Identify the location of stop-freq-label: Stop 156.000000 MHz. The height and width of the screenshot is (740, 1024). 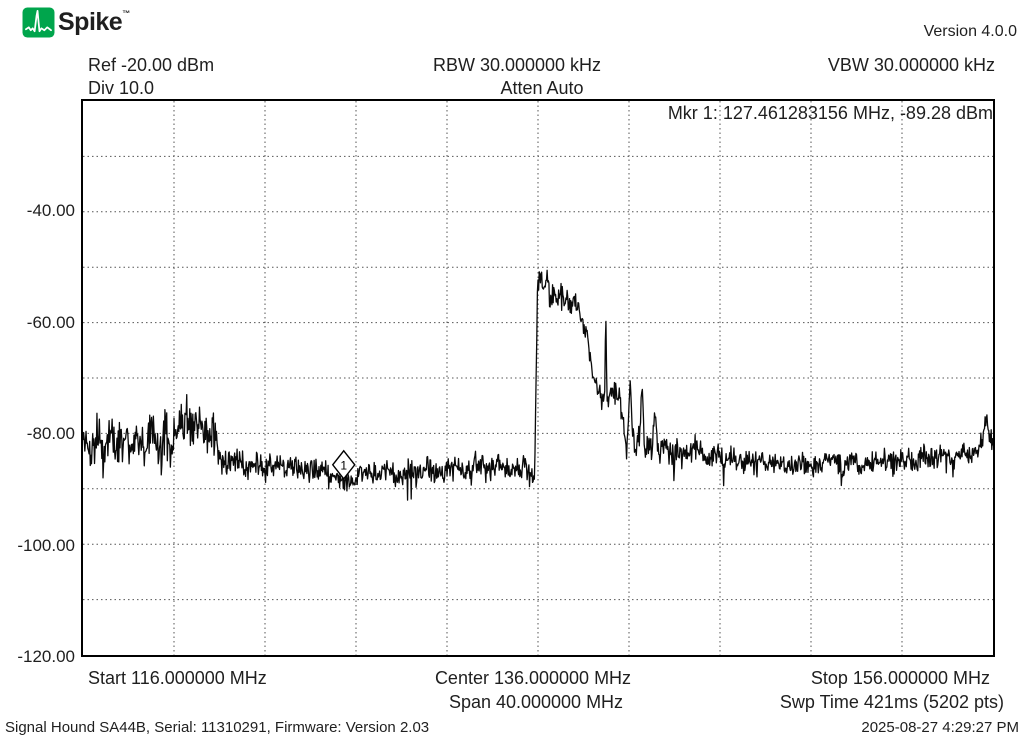
(900, 678).